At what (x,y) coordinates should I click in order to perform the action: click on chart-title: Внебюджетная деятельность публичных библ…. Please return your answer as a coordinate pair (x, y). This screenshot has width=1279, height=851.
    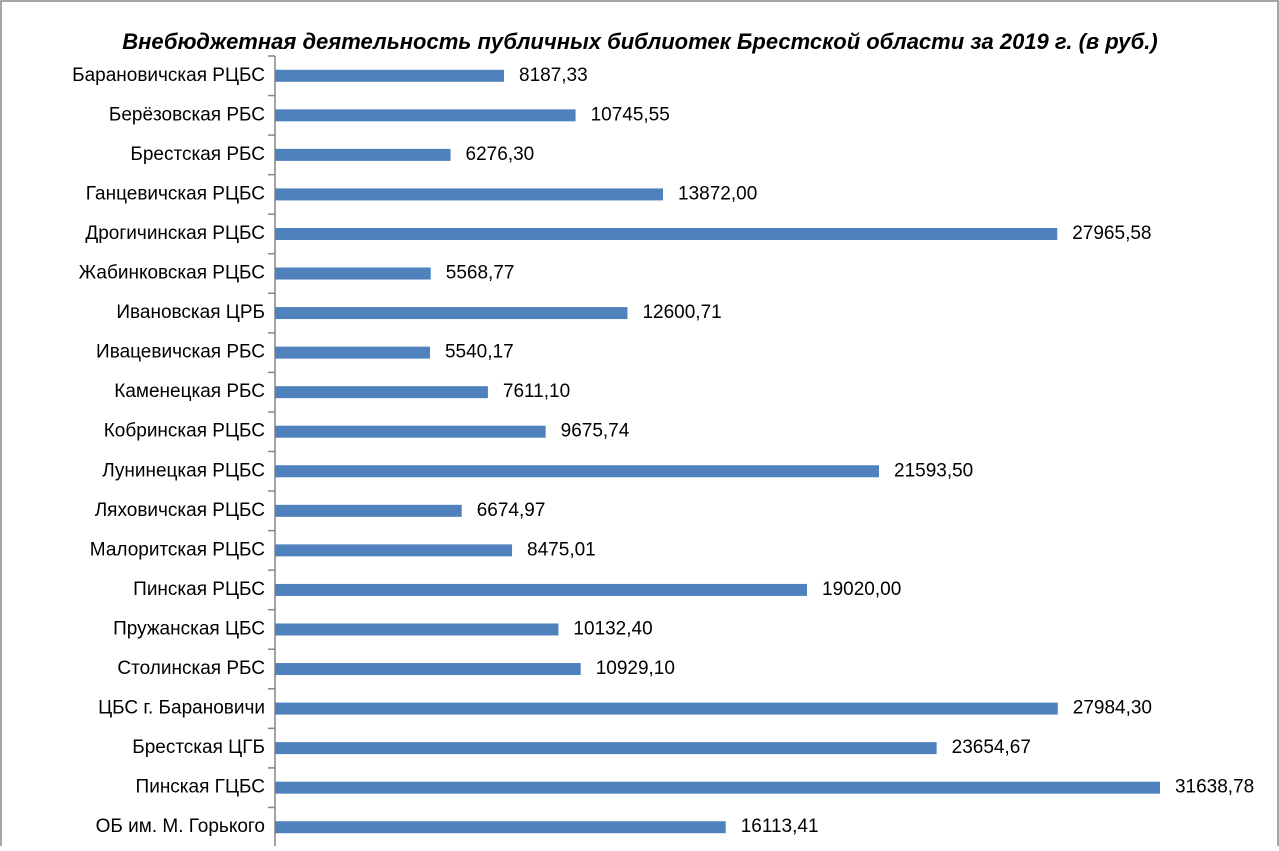
    Looking at the image, I should click on (640, 41).